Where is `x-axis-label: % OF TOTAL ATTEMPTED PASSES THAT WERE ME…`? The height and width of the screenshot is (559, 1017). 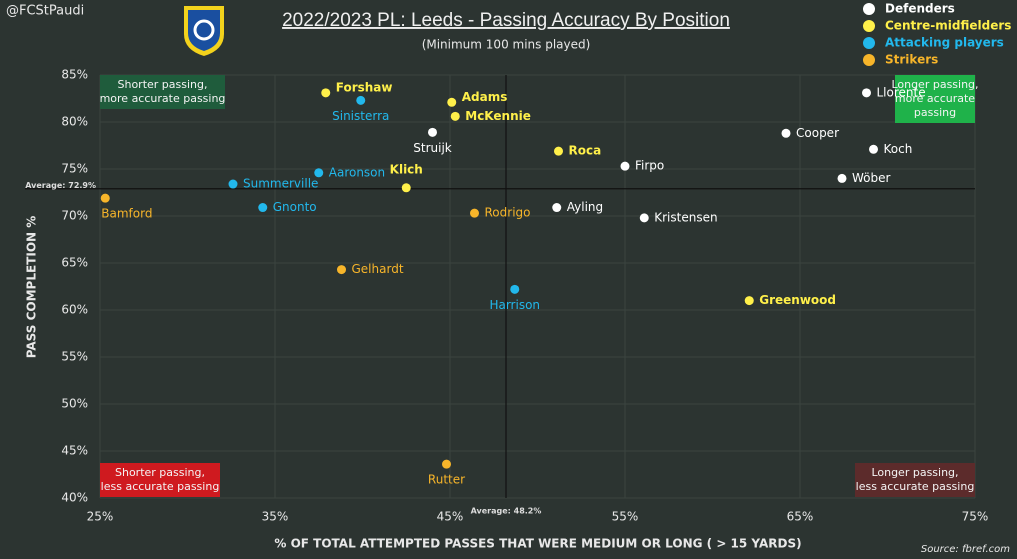 x-axis-label: % OF TOTAL ATTEMPTED PASSES THAT WERE ME… is located at coordinates (537, 544).